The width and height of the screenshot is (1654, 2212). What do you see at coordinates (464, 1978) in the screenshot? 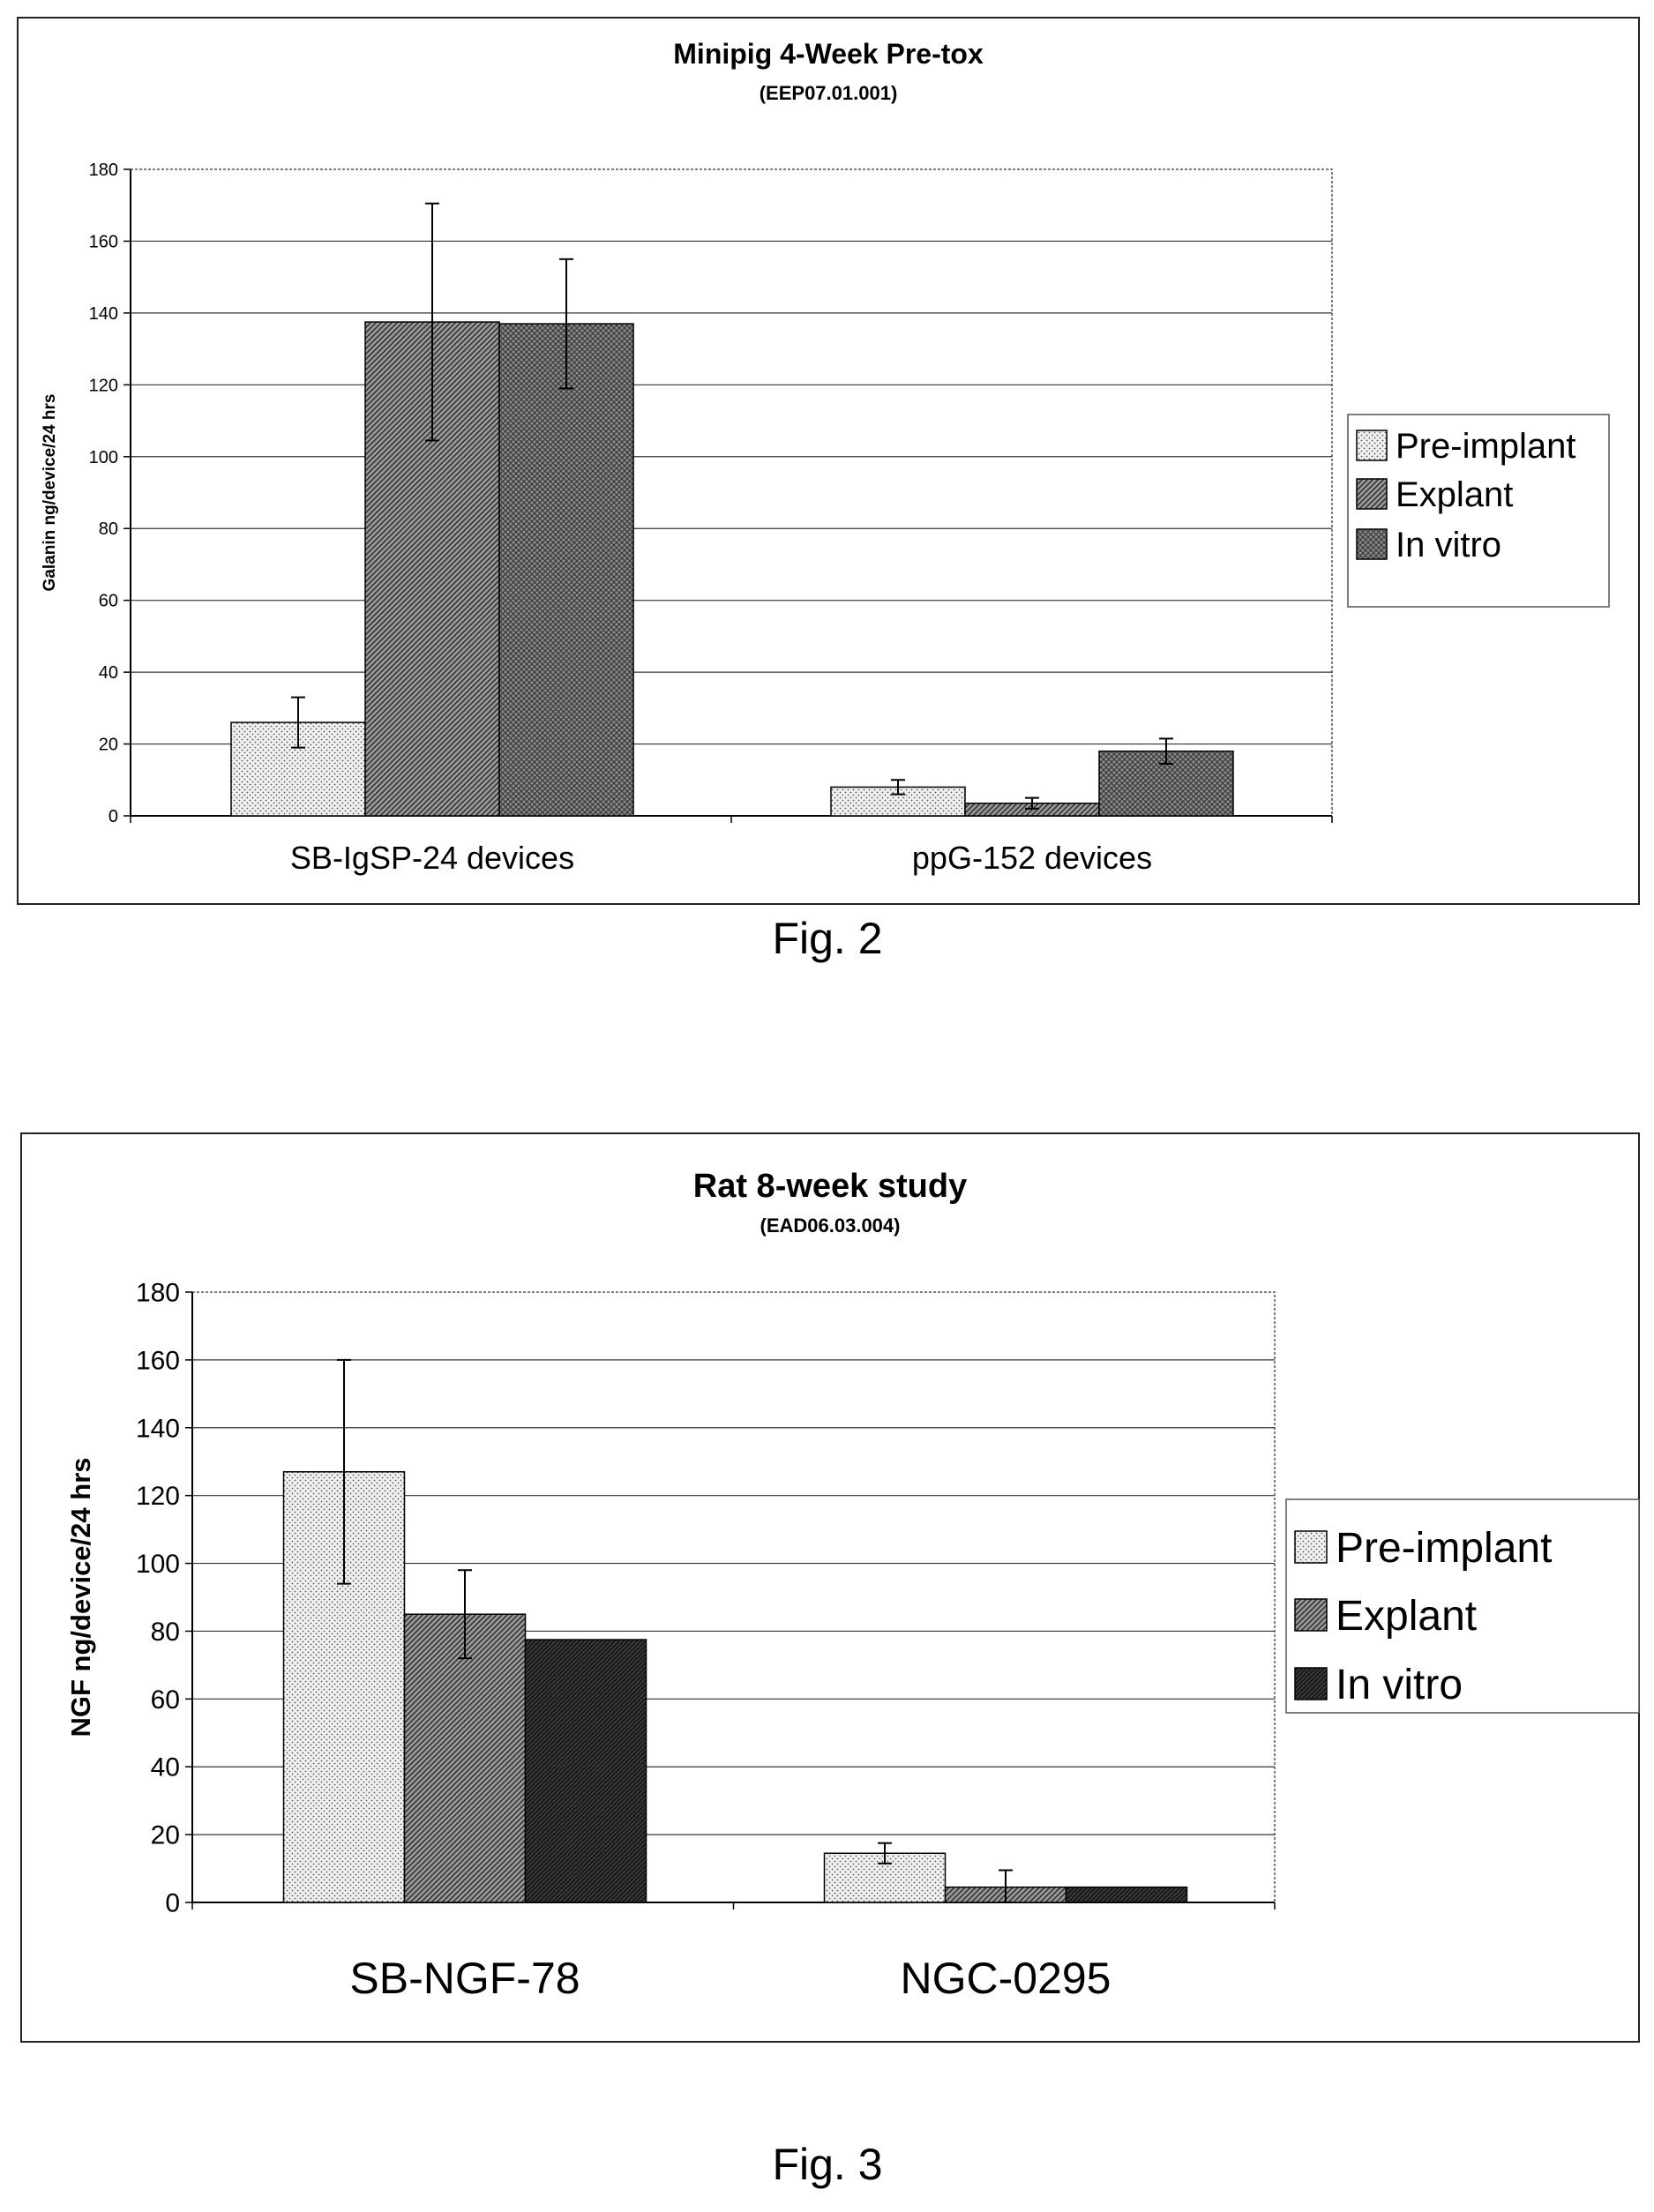
I see `category-label: SB-NGF-78` at bounding box center [464, 1978].